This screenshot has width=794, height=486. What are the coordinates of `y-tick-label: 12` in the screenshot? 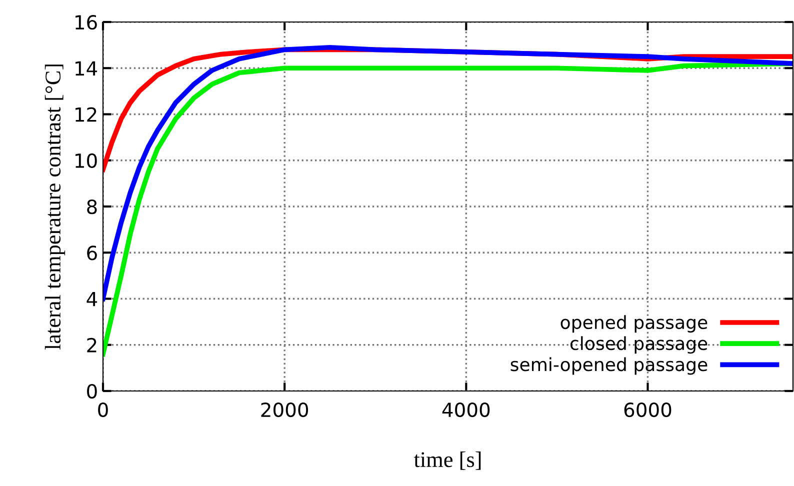 It's located at (86, 114).